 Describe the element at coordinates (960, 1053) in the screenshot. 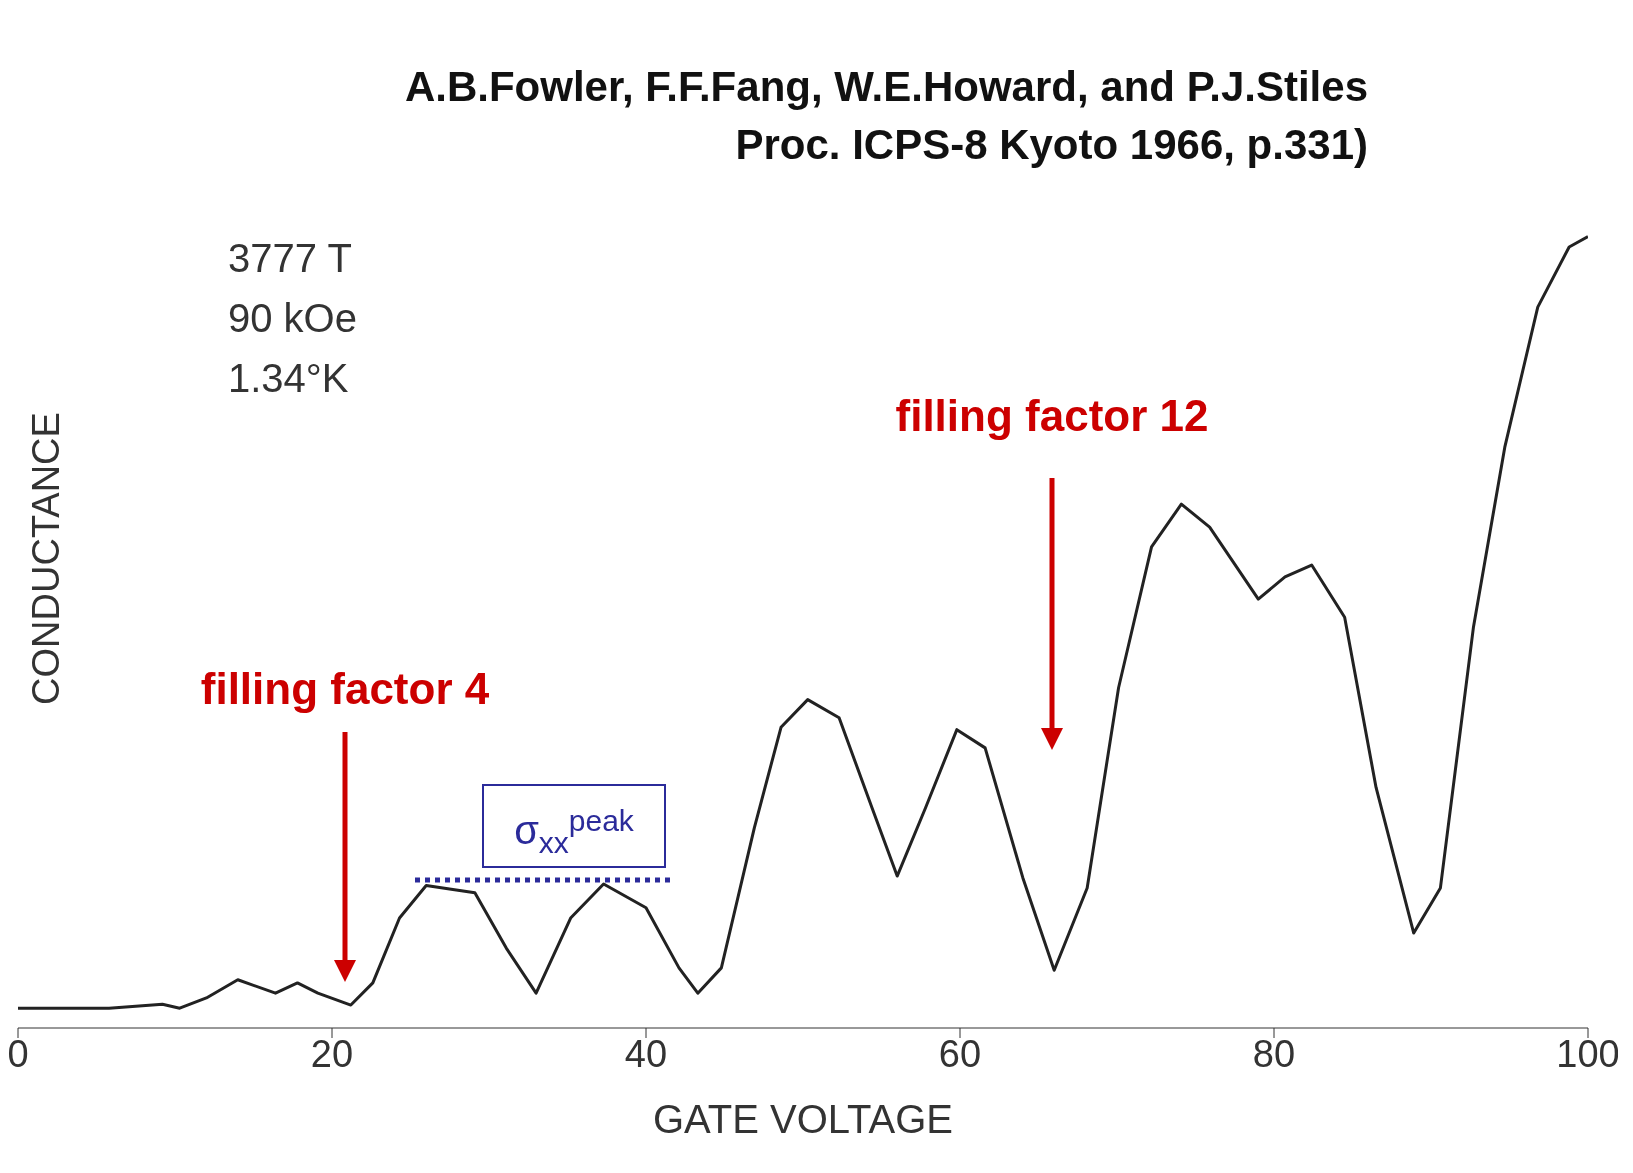

I see `x-tick-label: 60` at that location.